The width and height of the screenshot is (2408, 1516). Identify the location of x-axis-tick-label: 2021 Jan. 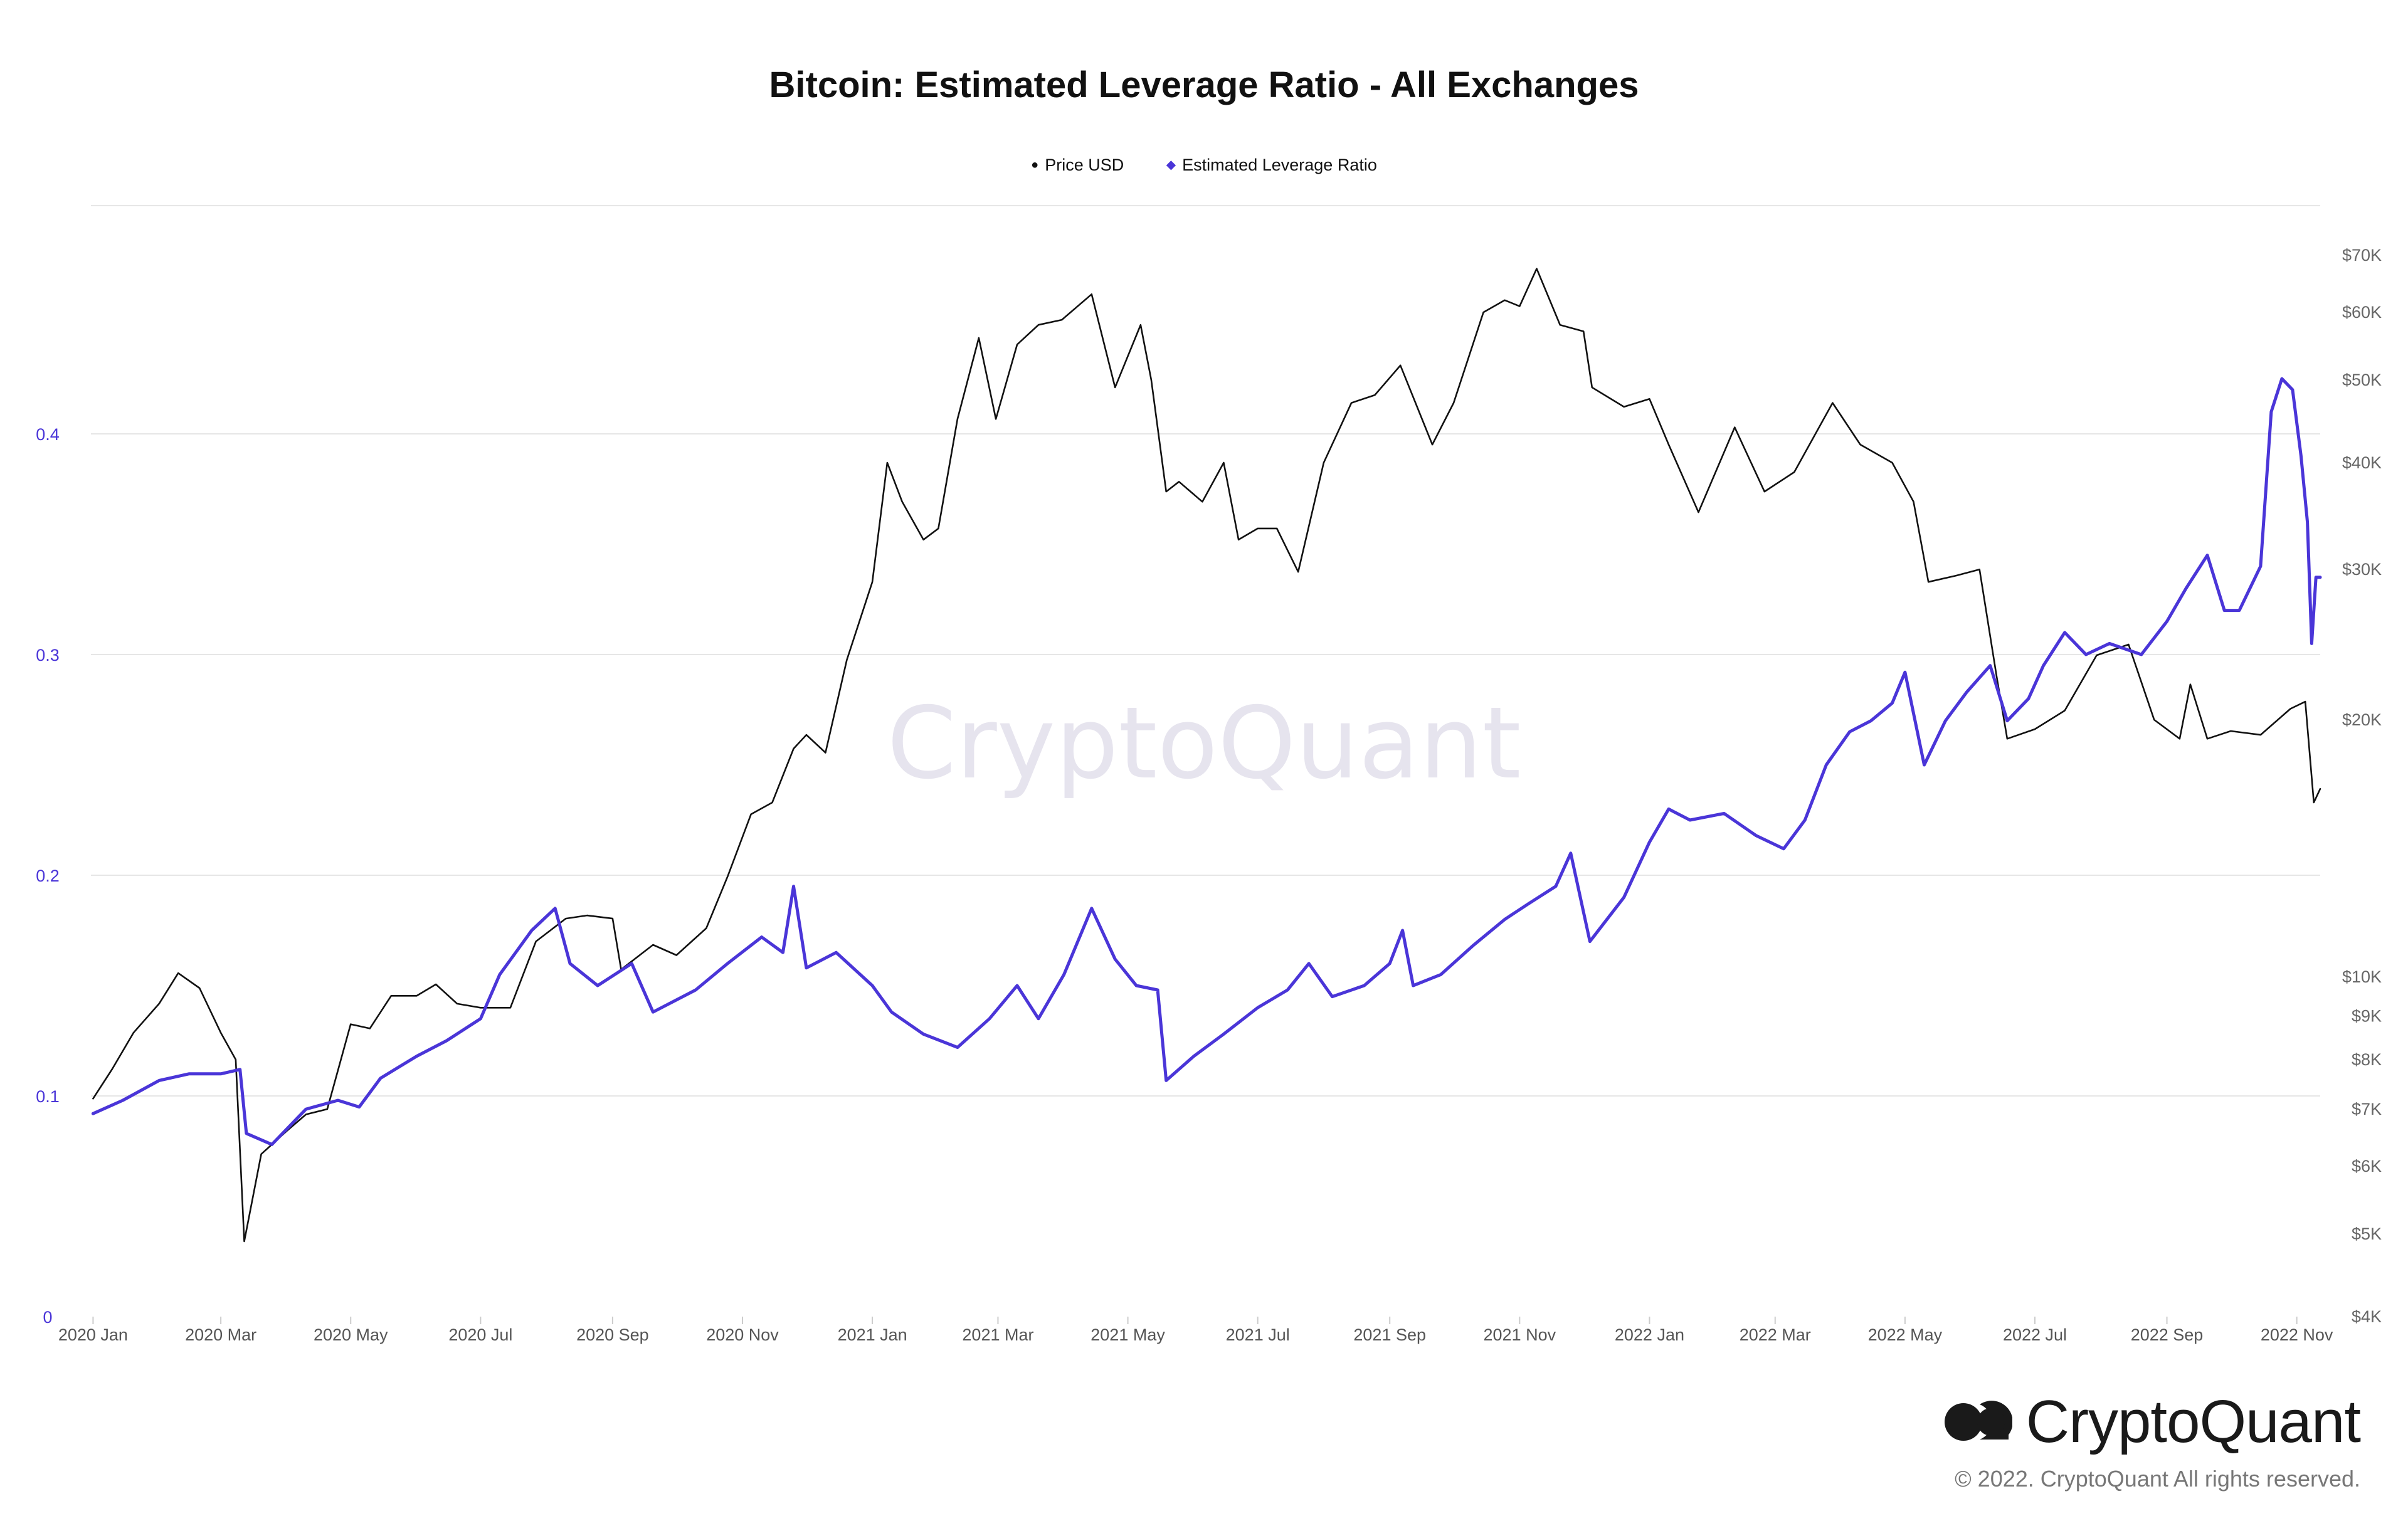
(872, 1334).